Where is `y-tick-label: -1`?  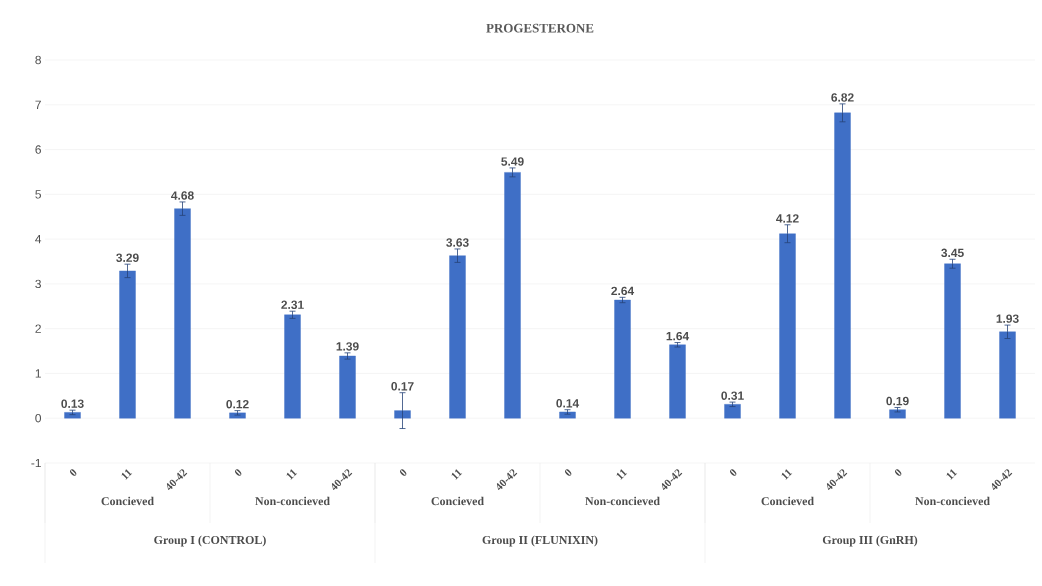
y-tick-label: -1 is located at coordinates (36, 463).